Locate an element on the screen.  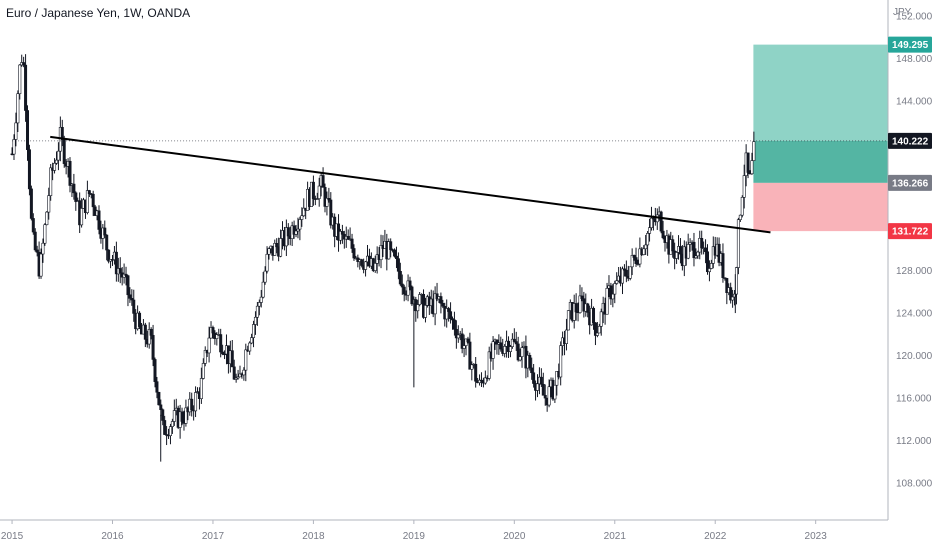
entry-price-badge is located at coordinates (910, 182).